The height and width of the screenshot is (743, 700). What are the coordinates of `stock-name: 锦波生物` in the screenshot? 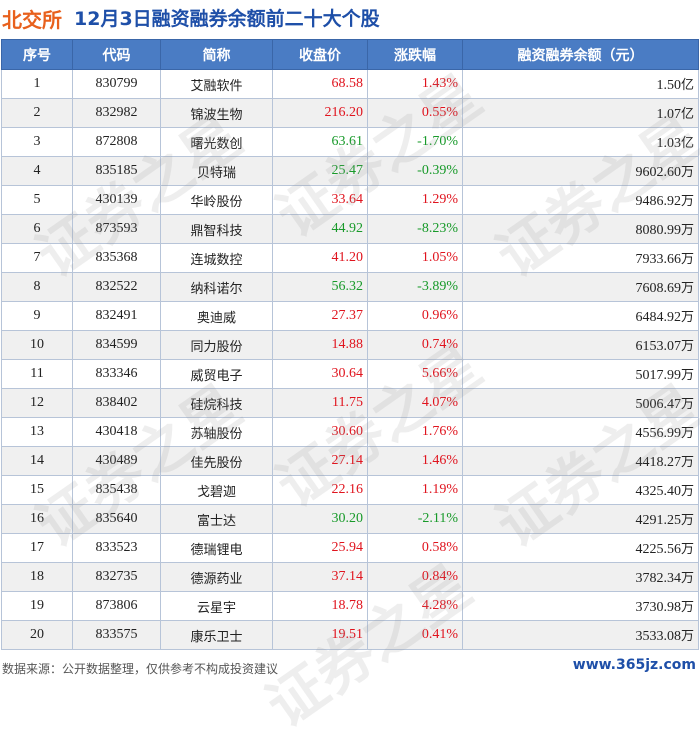 It's located at (216, 113).